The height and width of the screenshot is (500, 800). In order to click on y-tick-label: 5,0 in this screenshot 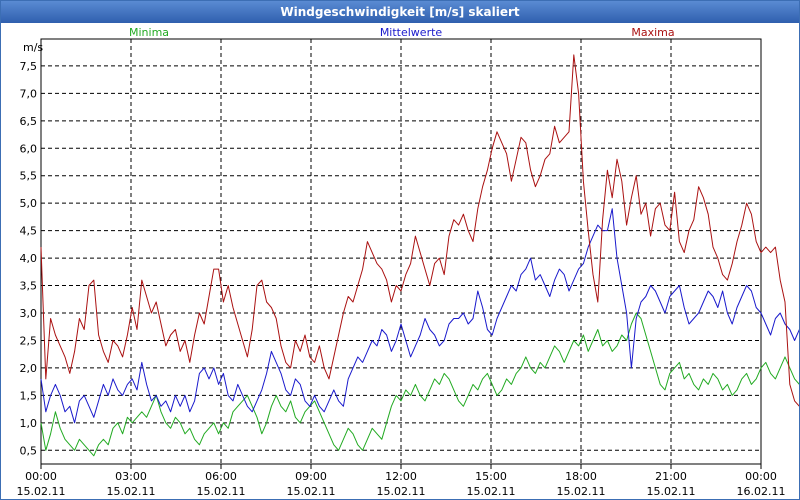, I will do `click(29, 203)`.